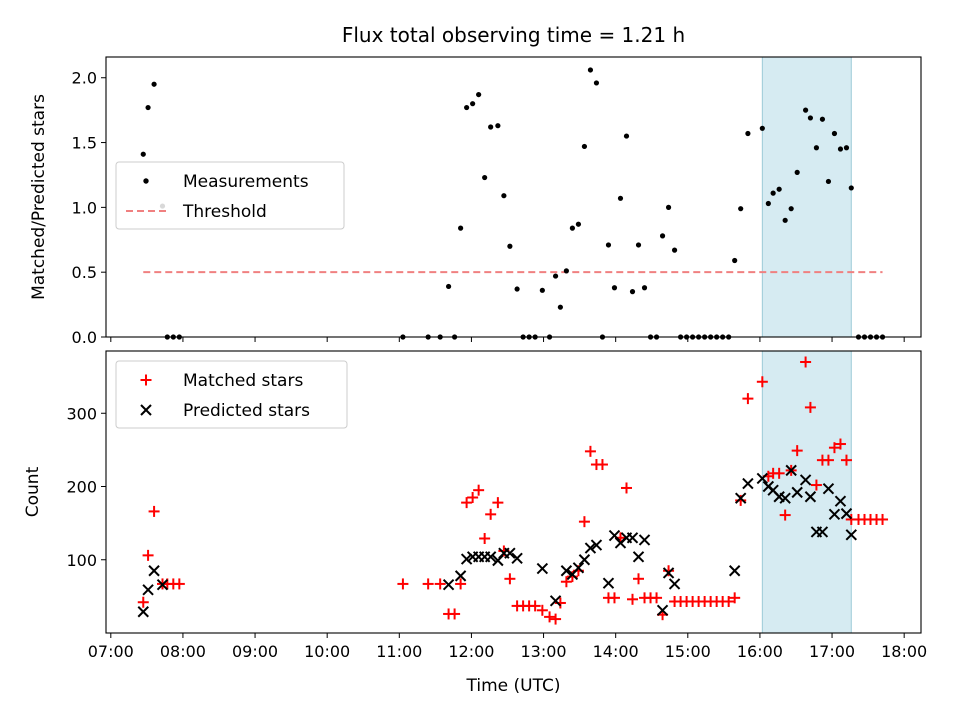 This screenshot has width=960, height=720. What do you see at coordinates (513, 35) in the screenshot?
I see `chart-title: Flux total observing time = 1.21 h` at bounding box center [513, 35].